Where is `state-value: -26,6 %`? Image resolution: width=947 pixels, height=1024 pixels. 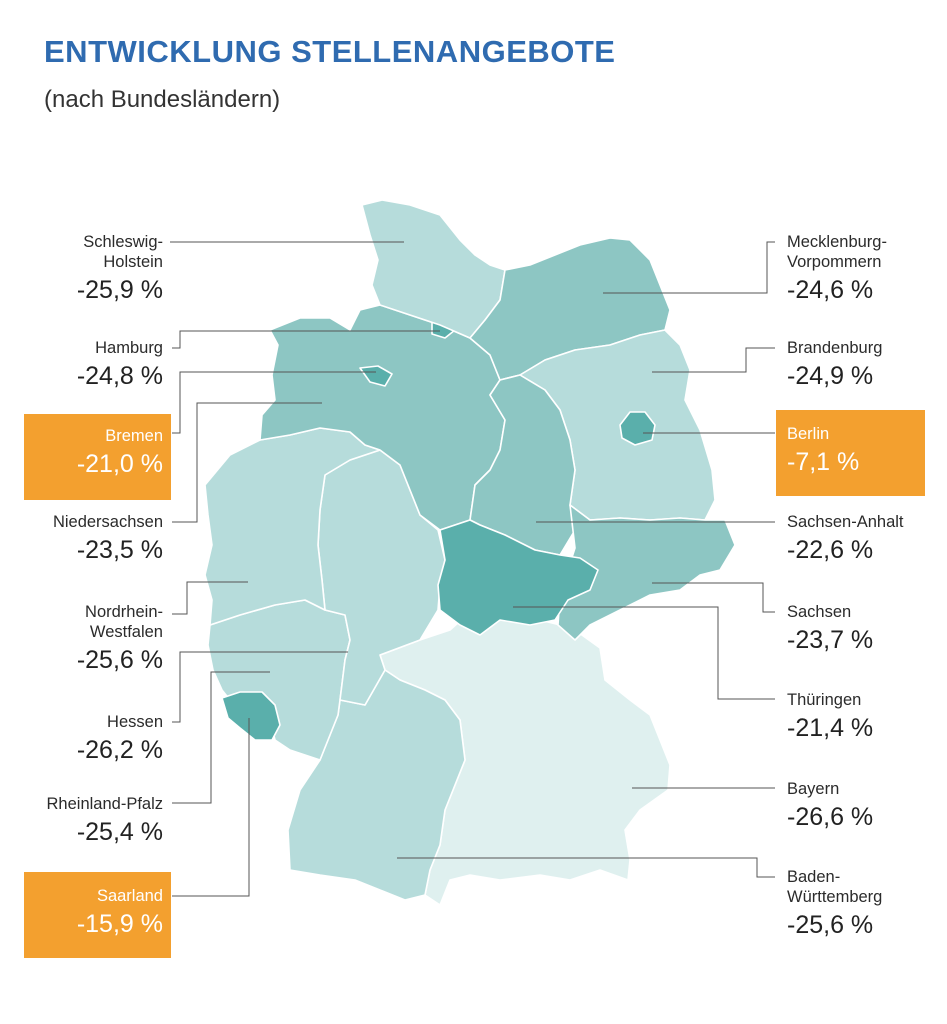
state-value: -26,6 % is located at coordinates (830, 817).